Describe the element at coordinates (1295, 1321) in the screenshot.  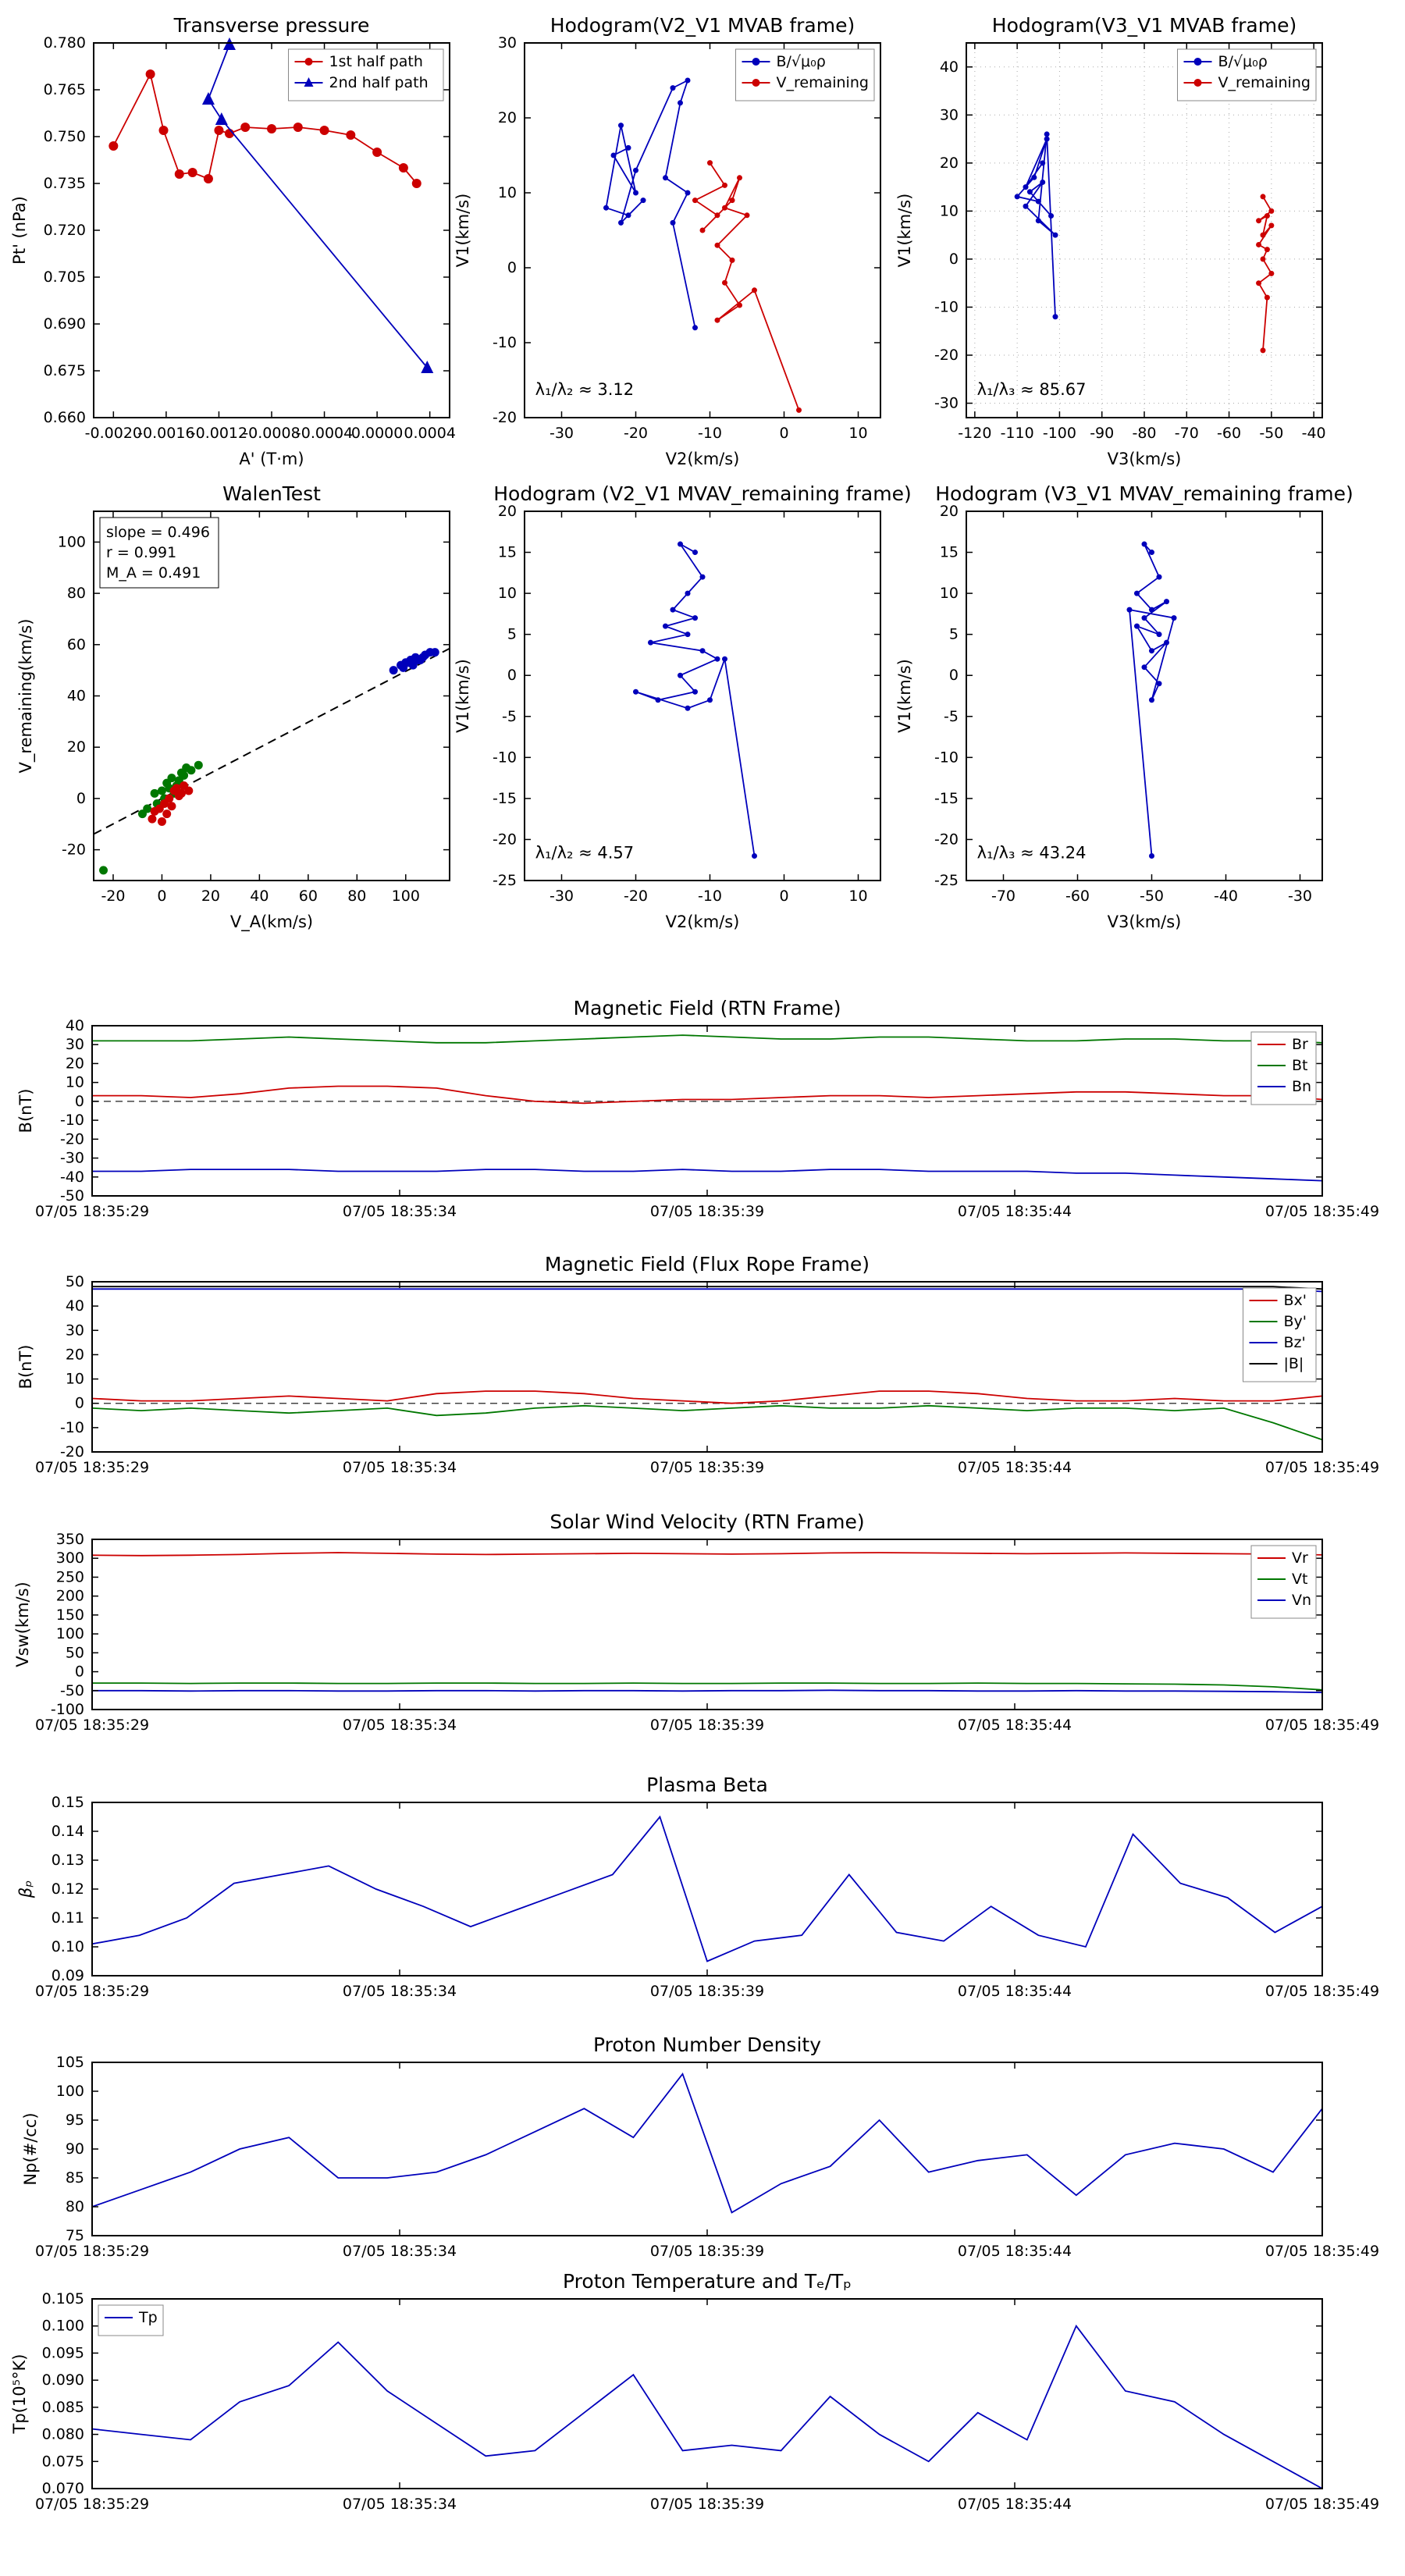
I see `svg-text: By'` at that location.